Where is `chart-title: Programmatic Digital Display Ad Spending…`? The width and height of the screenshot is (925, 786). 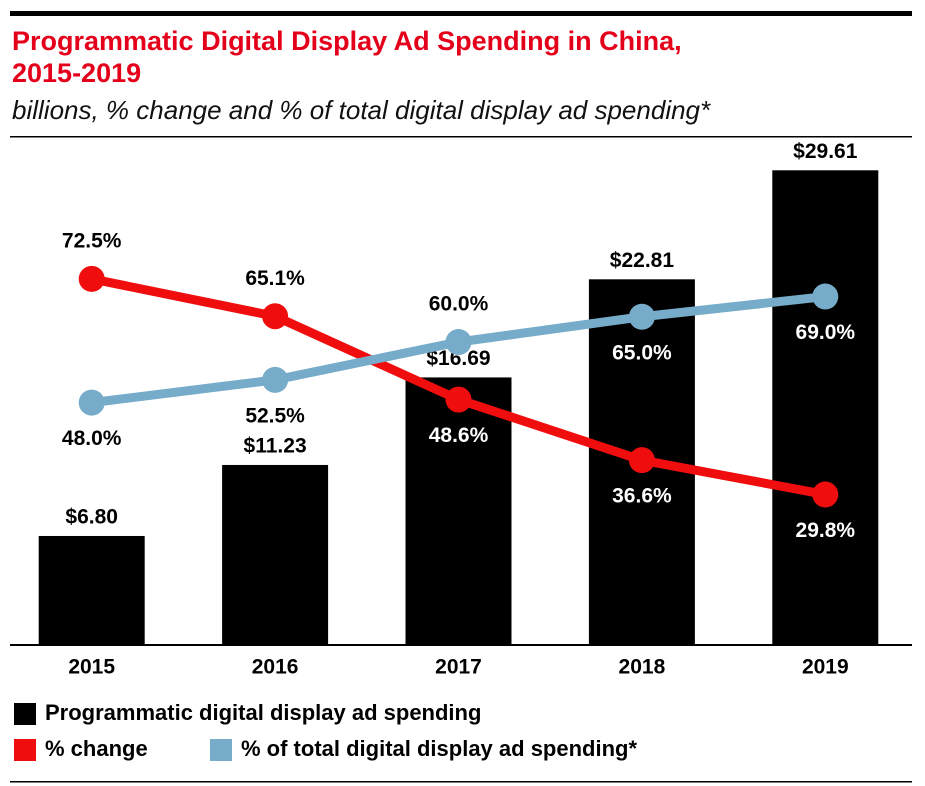
chart-title: Programmatic Digital Display Ad Spending… is located at coordinates (347, 41).